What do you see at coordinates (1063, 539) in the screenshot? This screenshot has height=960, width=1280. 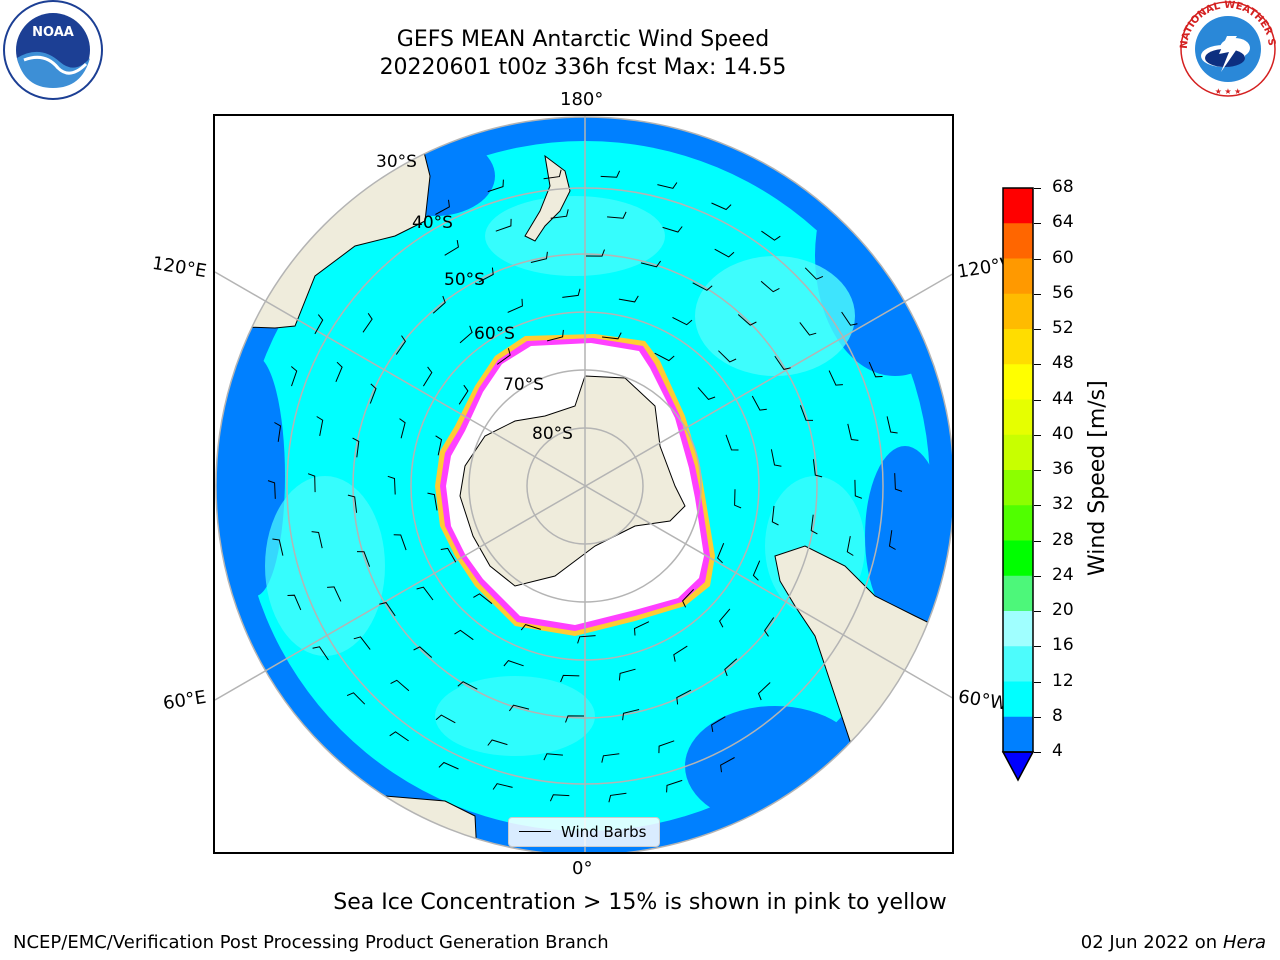 I see `colorbar-tick-label: 28` at bounding box center [1063, 539].